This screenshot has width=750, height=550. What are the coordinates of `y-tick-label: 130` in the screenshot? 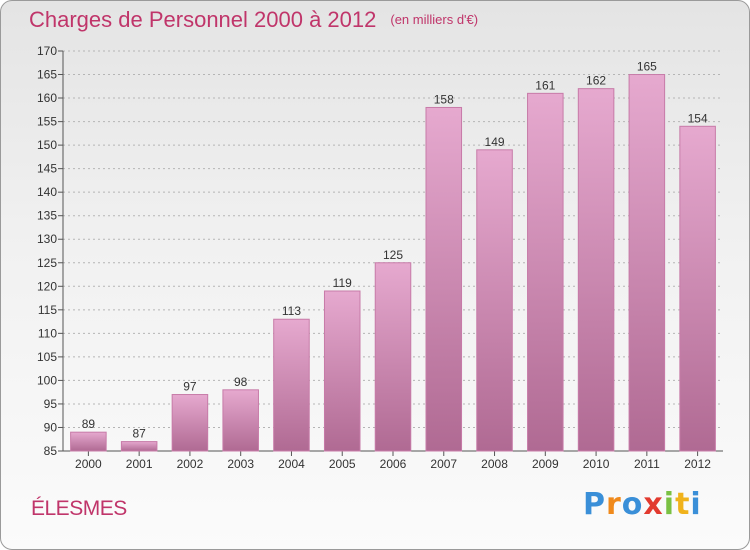 It's located at (47, 239).